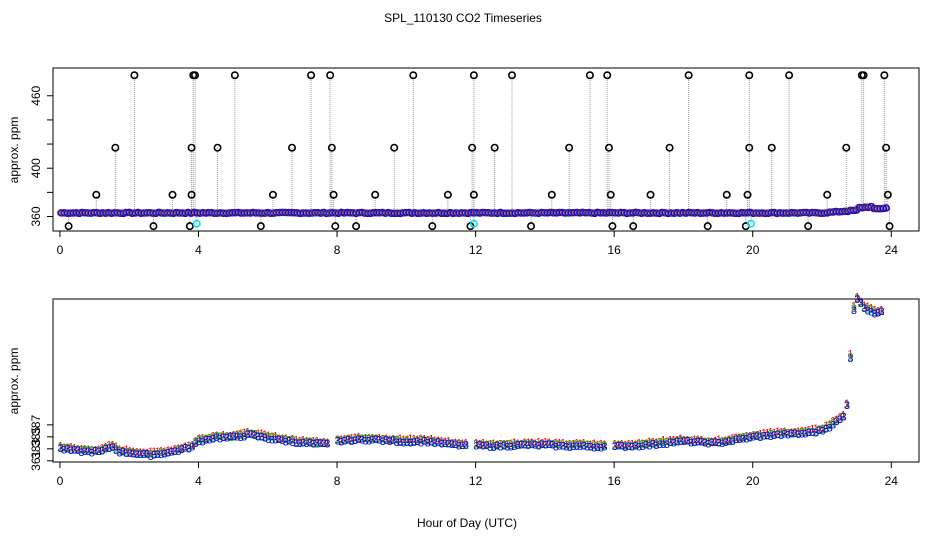 Image resolution: width=936 pixels, height=540 pixels. I want to click on spike-point-low, so click(196, 223).